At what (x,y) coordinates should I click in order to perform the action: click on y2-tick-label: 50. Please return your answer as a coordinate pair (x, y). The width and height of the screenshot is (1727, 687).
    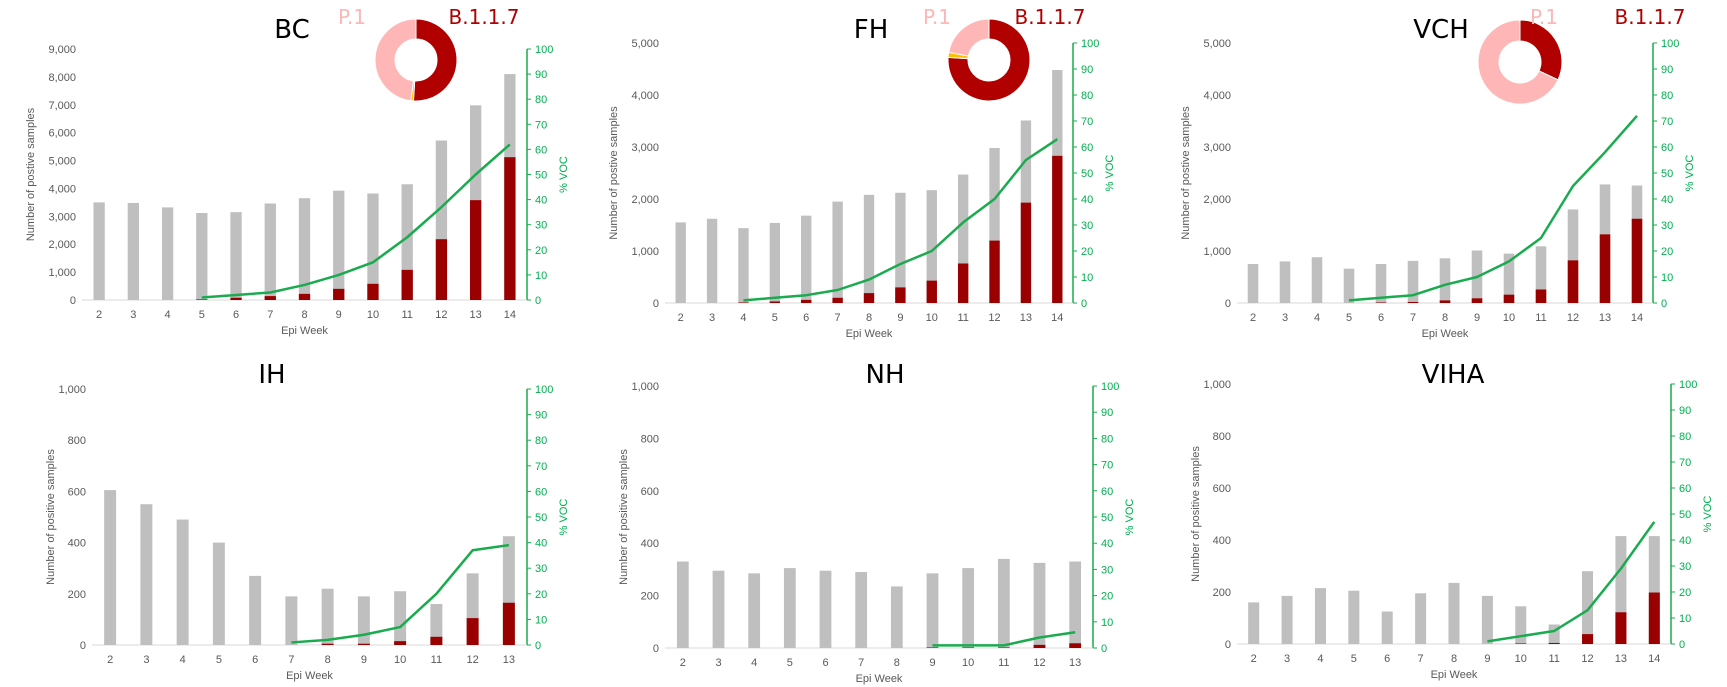
    Looking at the image, I should click on (541, 176).